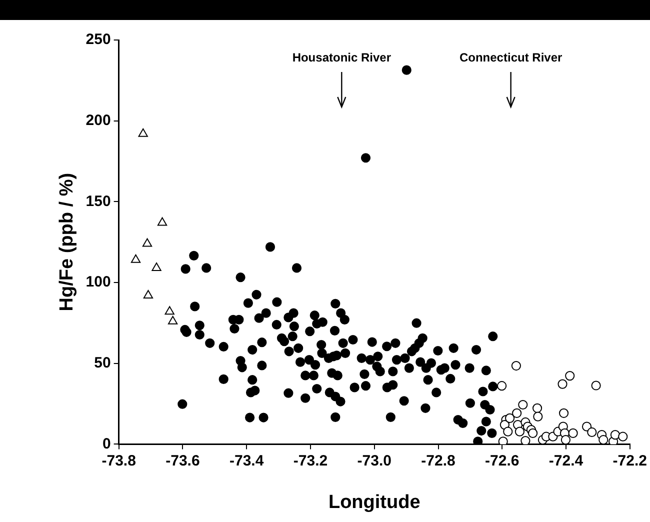  What do you see at coordinates (374, 502) in the screenshot?
I see `x-axis-title: Longitude` at bounding box center [374, 502].